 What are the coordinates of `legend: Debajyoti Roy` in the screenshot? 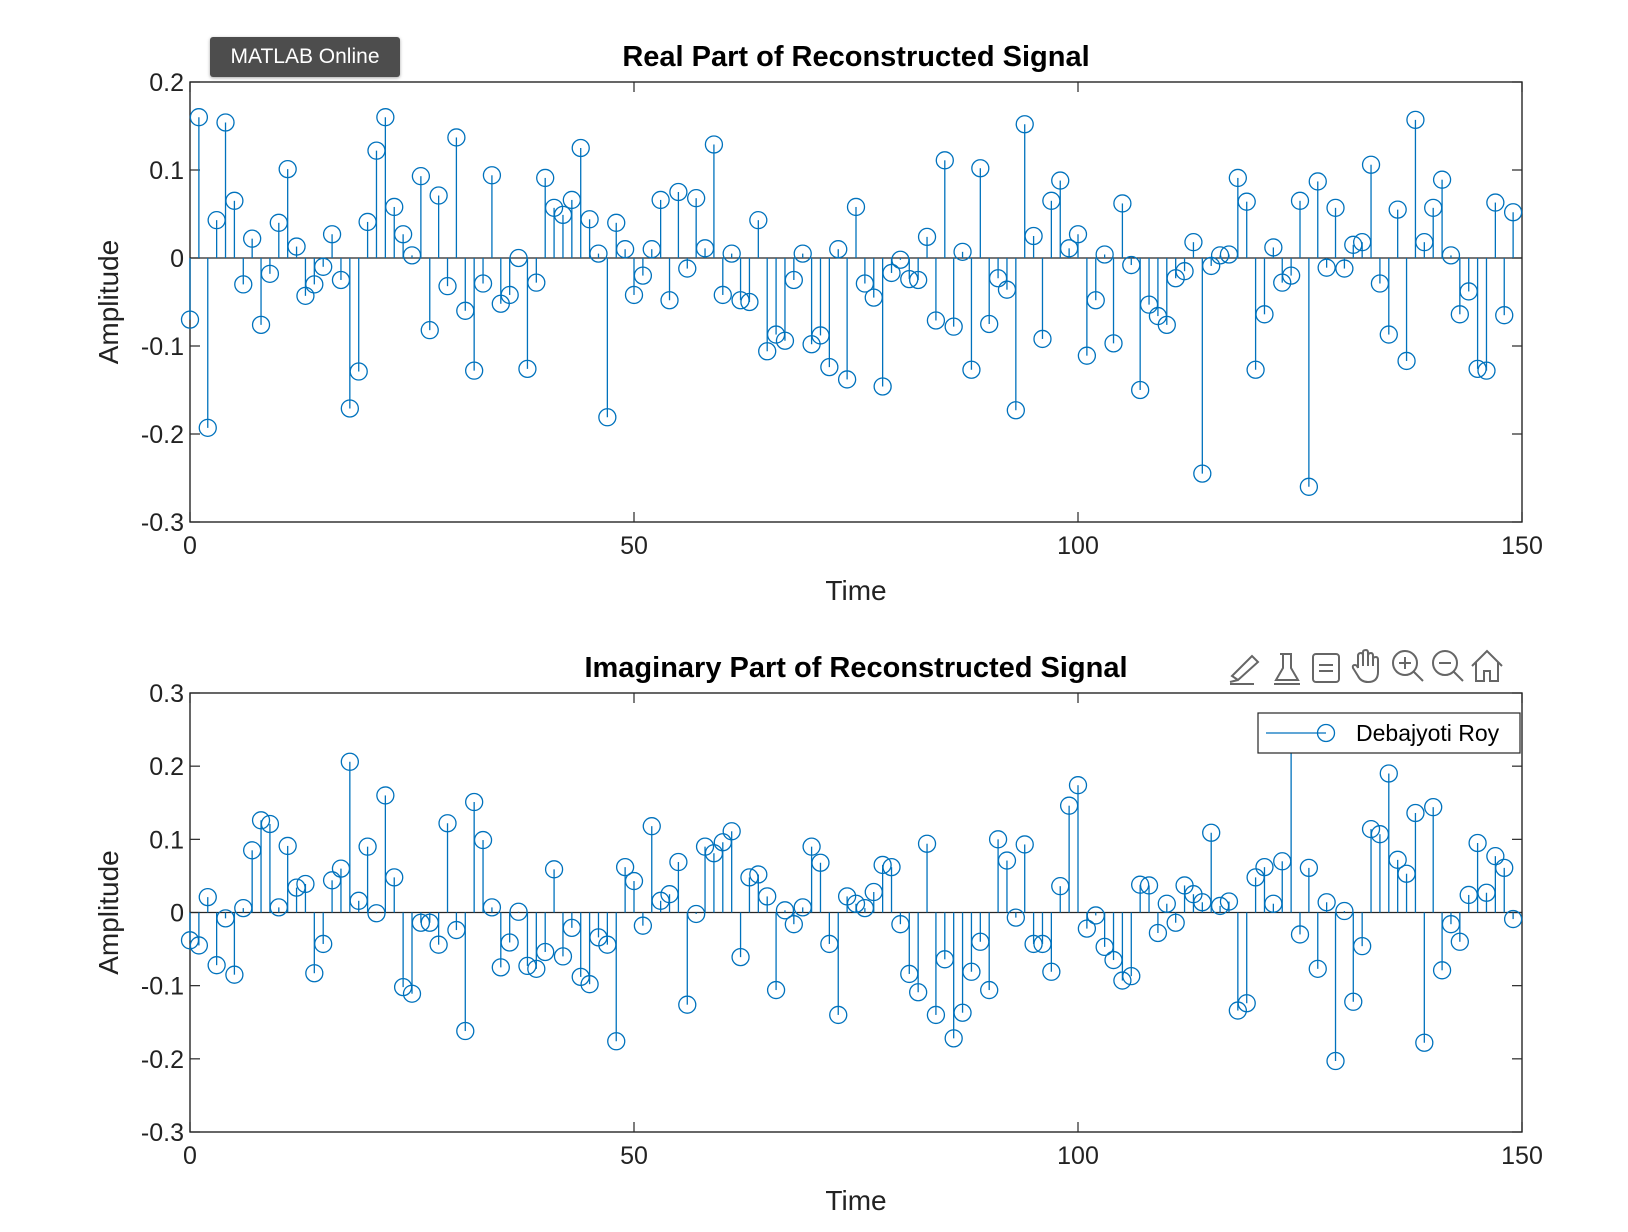 It's located at (1389, 733).